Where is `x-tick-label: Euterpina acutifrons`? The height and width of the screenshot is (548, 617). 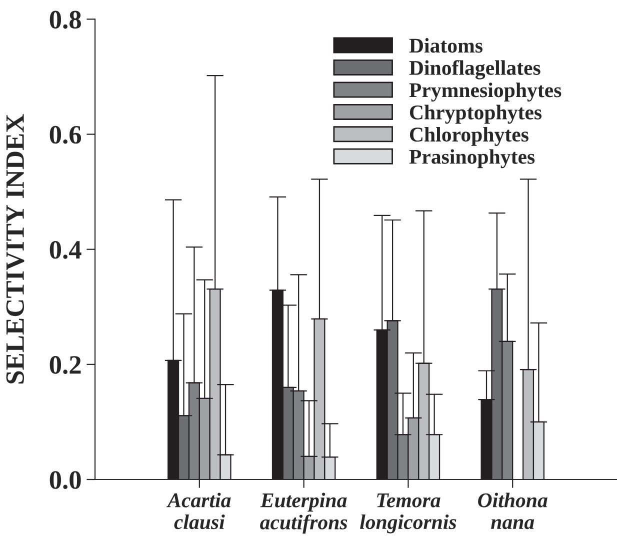
x-tick-label: Euterpina acutifrons is located at coordinates (304, 513).